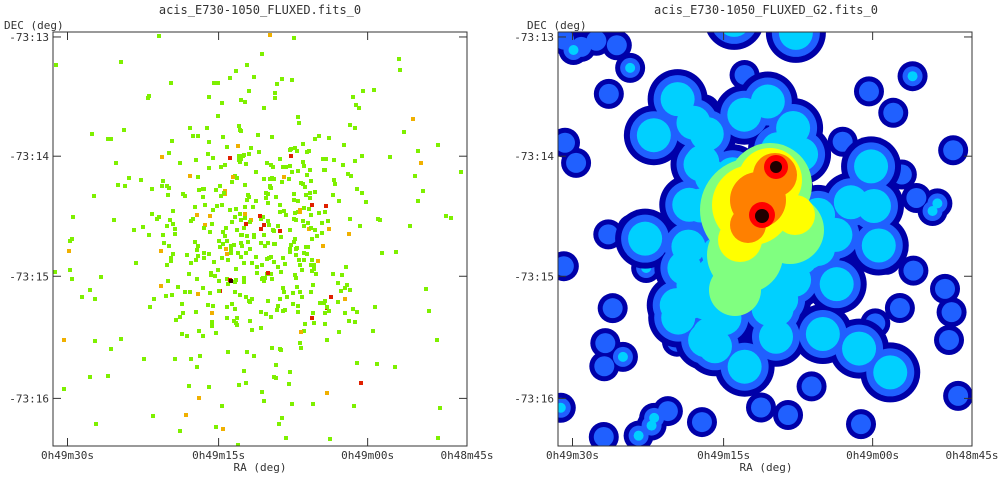 The width and height of the screenshot is (1000, 478). I want to click on left-x-tick-label-1: 0h49m15s, so click(218, 455).